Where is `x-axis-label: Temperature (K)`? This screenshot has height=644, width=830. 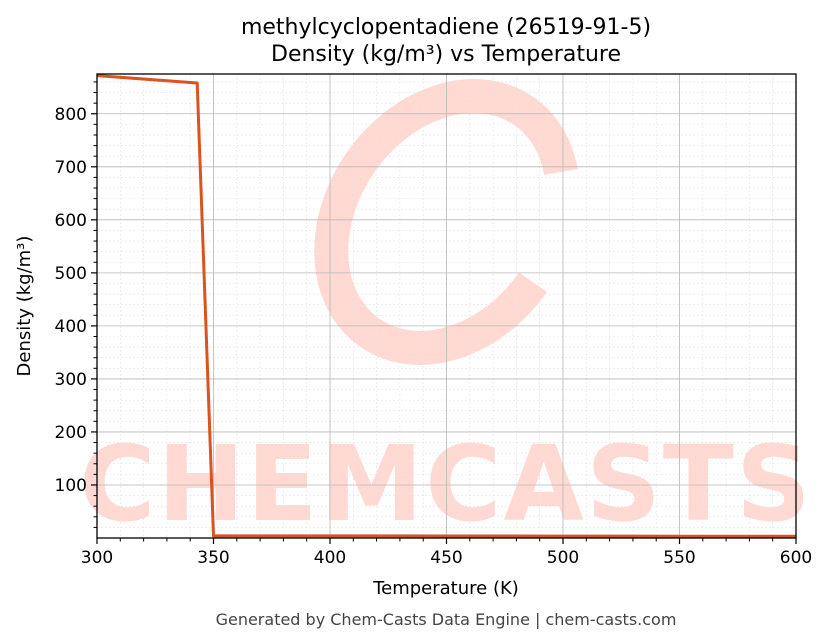 x-axis-label: Temperature (K) is located at coordinates (445, 588).